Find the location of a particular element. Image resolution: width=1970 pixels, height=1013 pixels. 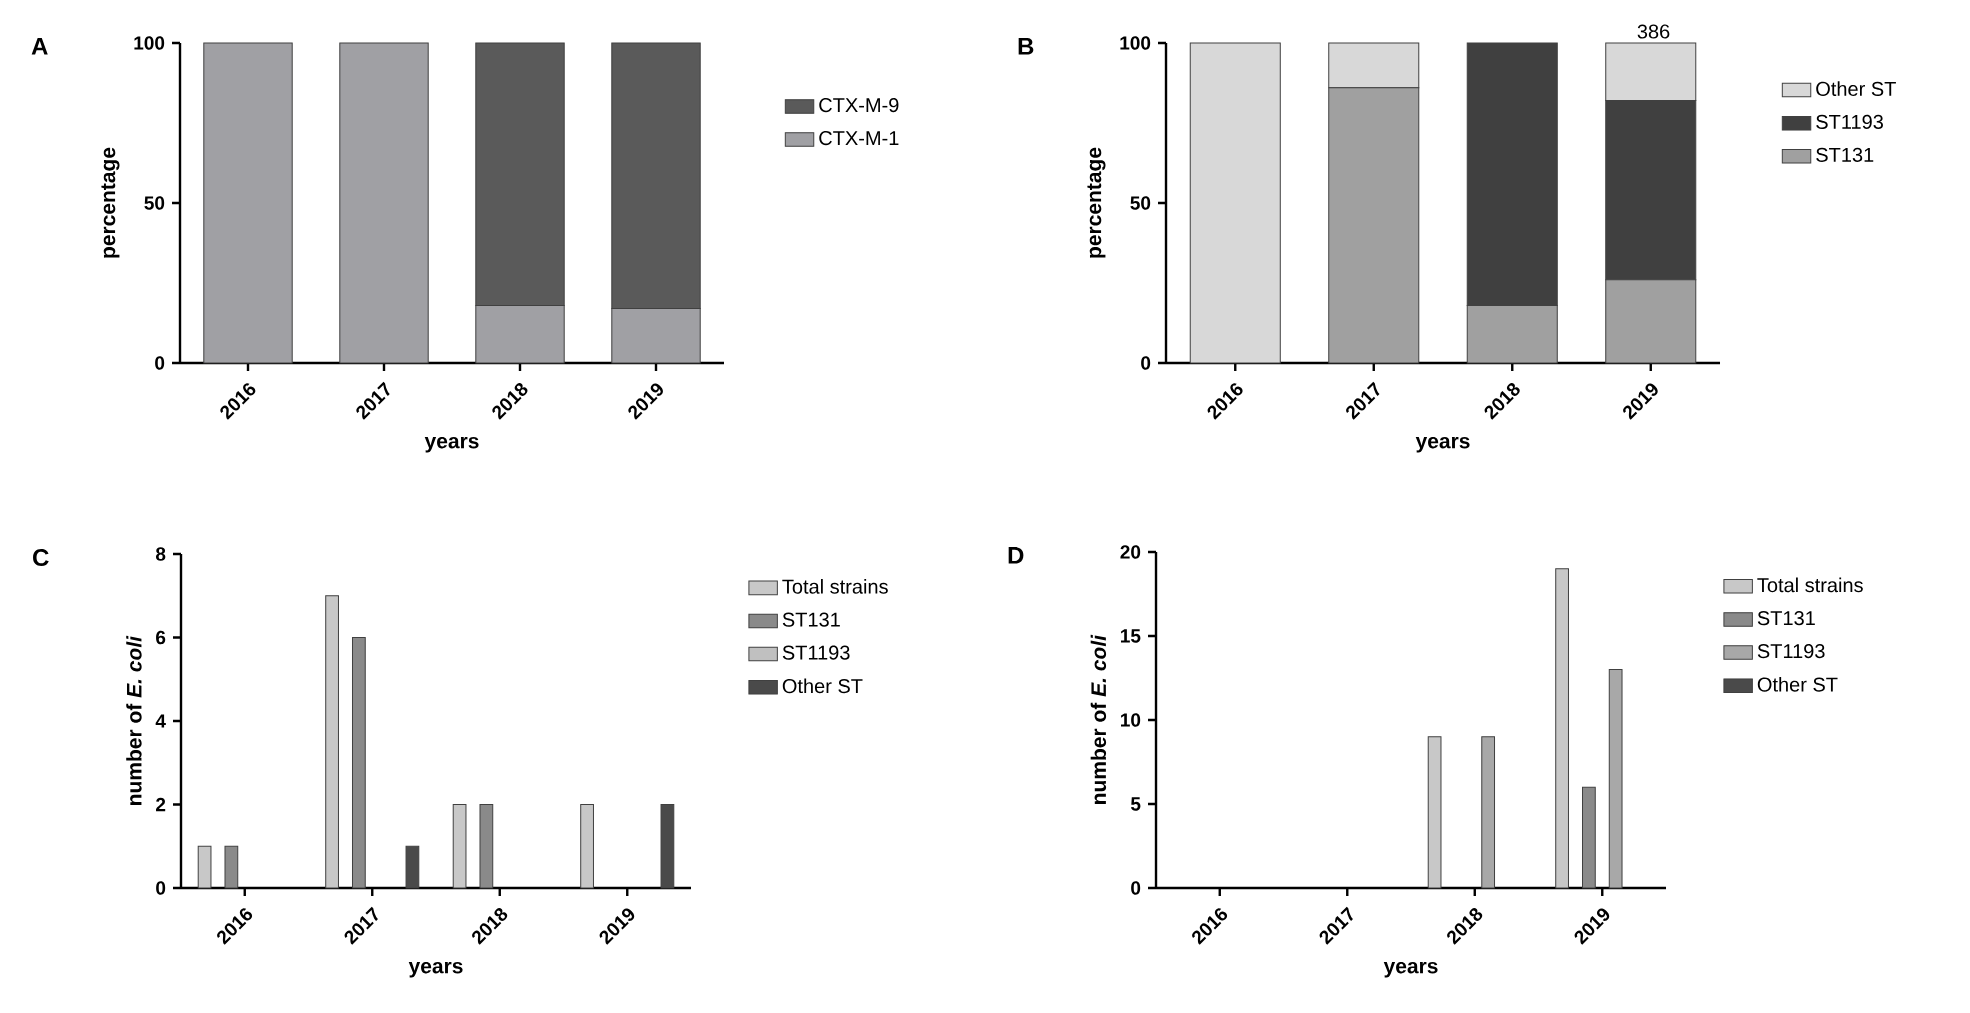

chart-title: A is located at coordinates (39, 46).